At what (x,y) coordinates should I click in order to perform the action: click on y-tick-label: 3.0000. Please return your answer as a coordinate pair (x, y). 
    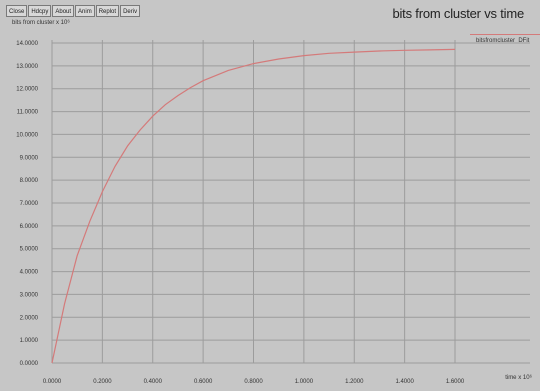
    Looking at the image, I should click on (29, 295).